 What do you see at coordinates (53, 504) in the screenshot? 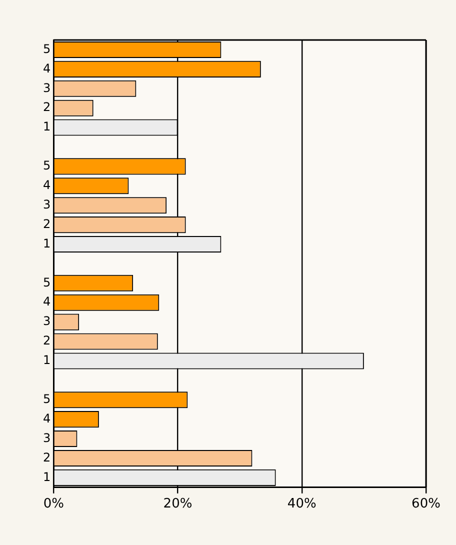
I see `x-tick-label: 0%` at bounding box center [53, 504].